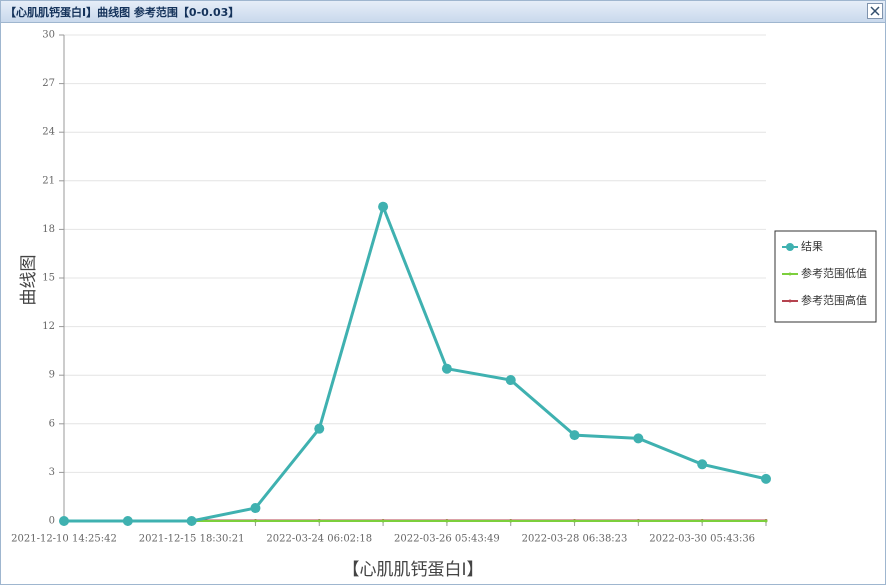 The image size is (886, 585). What do you see at coordinates (412, 570) in the screenshot?
I see `x-axis-label: 【心肌肌钙蛋白I】` at bounding box center [412, 570].